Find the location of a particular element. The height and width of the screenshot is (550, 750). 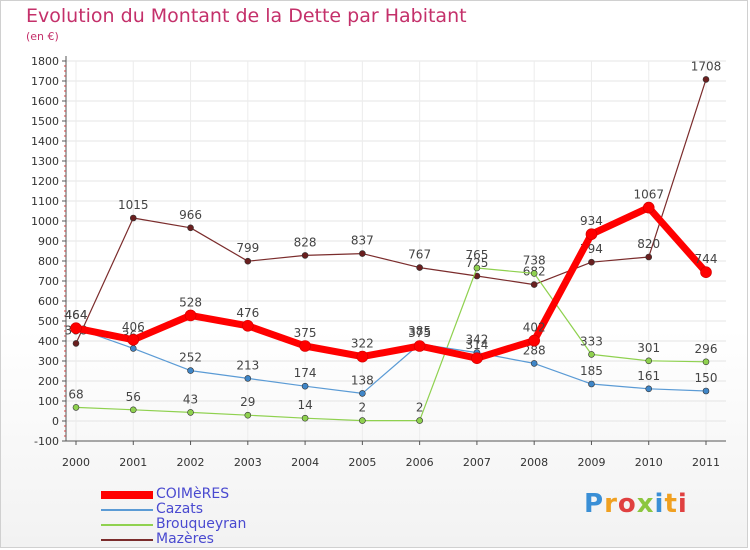

data-label-maz-res: 837 is located at coordinates (362, 241).